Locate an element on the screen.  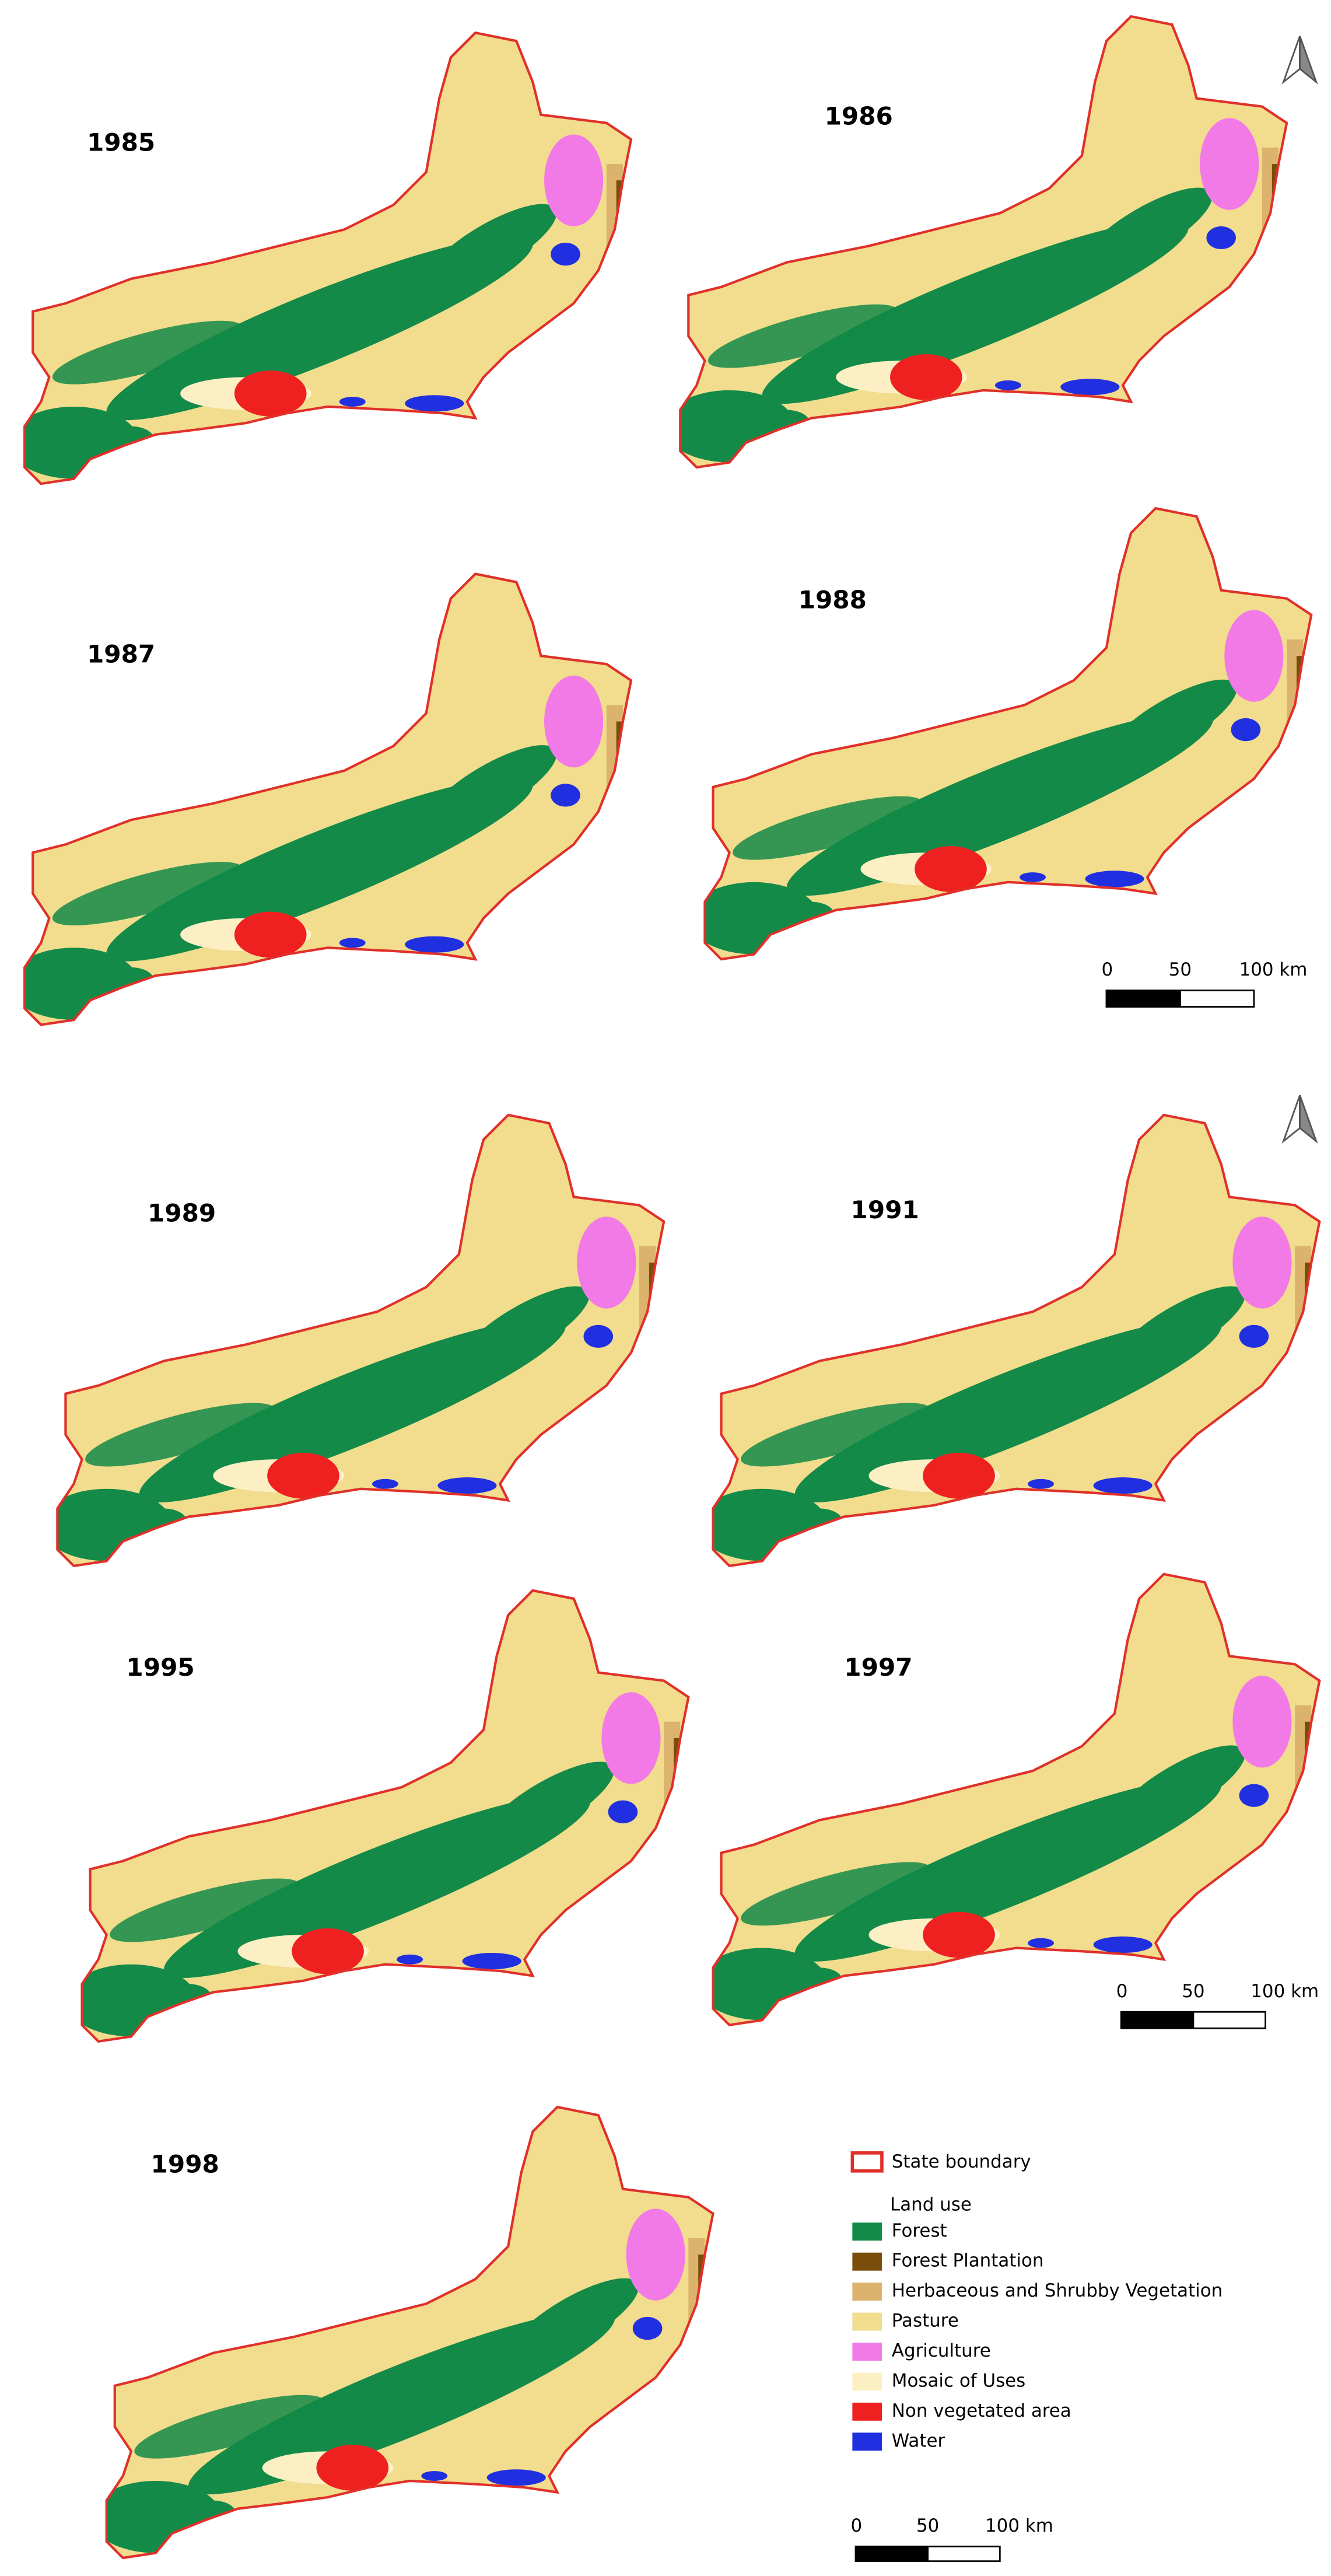
legend-label: Forest Plantation is located at coordinates (968, 2260).